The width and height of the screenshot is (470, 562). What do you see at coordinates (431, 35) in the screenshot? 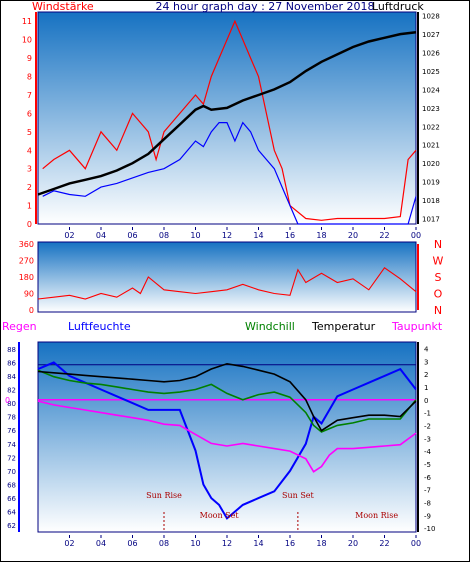
I see `pressure-y-tick: 1027` at bounding box center [431, 35].